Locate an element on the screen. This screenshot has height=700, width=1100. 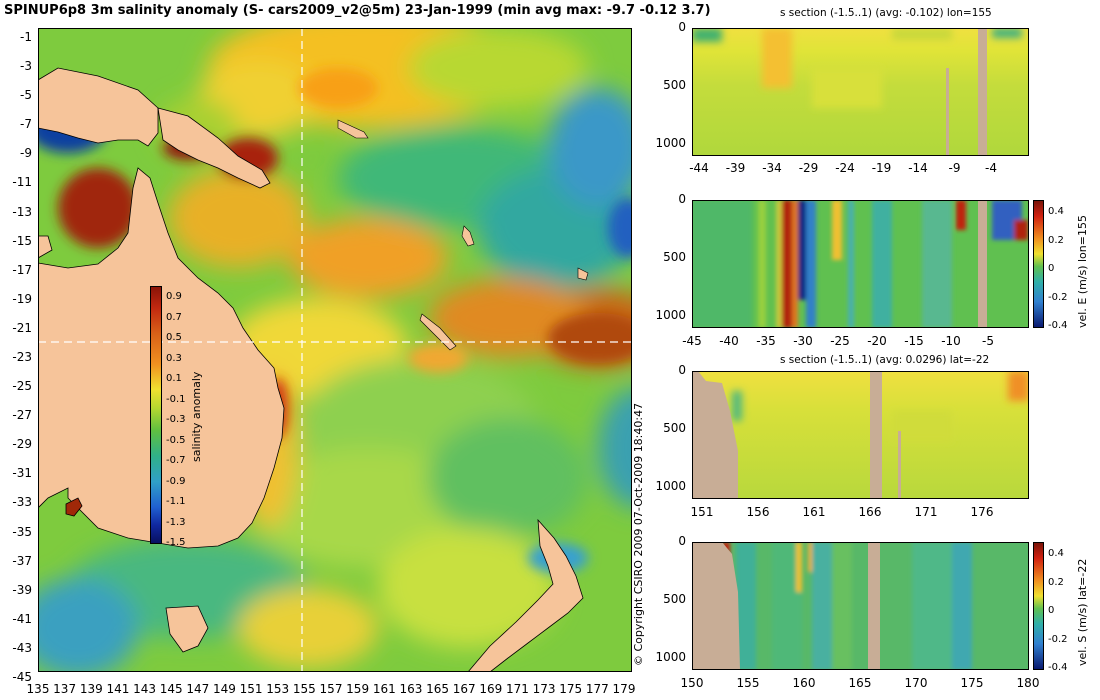
panel3-x-tick-3: 166 is located at coordinates (870, 512).